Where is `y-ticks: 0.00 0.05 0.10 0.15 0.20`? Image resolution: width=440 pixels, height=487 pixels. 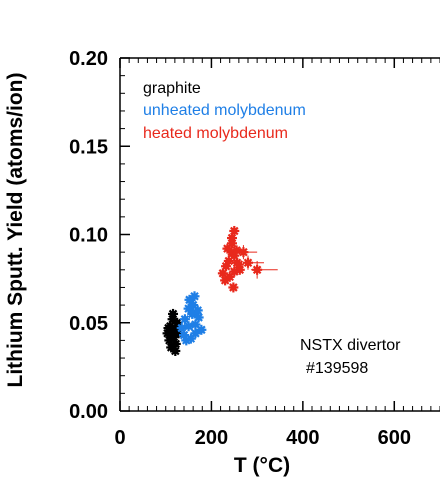
y-ticks: 0.00 0.05 0.10 0.15 0.20 is located at coordinates (99, 235).